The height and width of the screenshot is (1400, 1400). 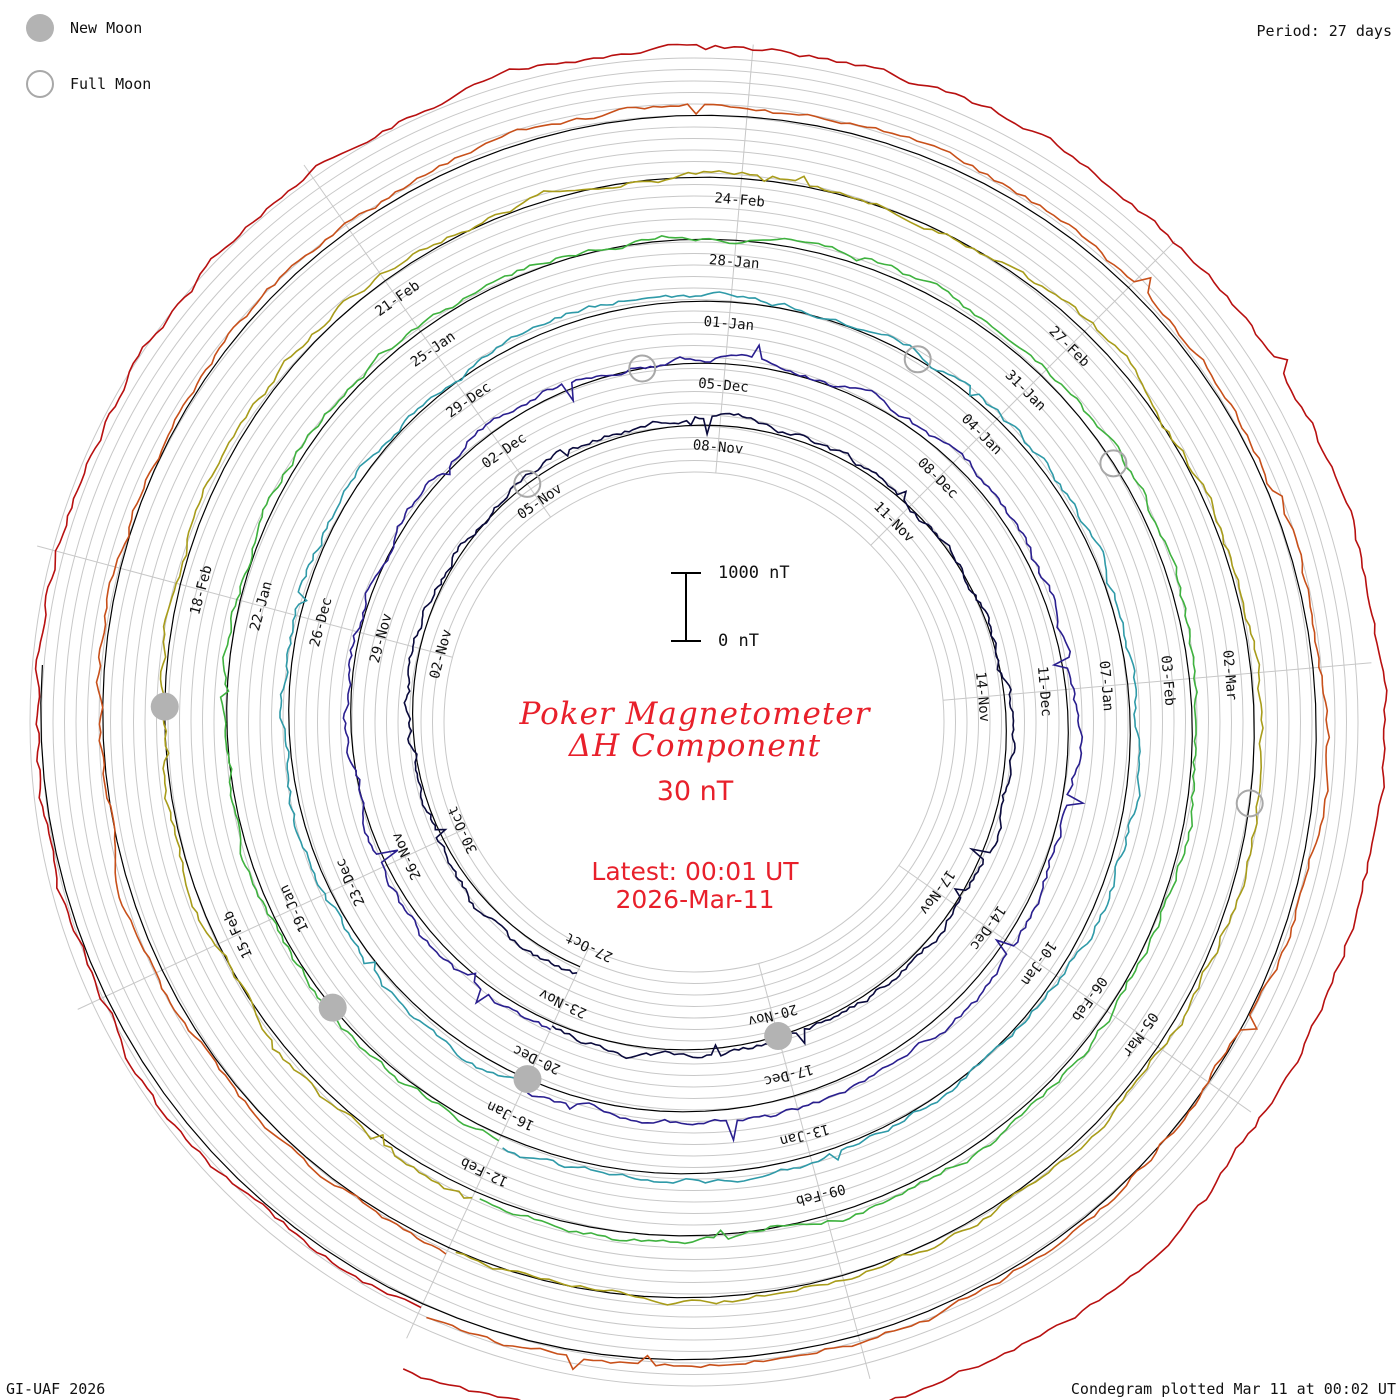 I want to click on date-label: 23-Nov, so click(x=563, y=1003).